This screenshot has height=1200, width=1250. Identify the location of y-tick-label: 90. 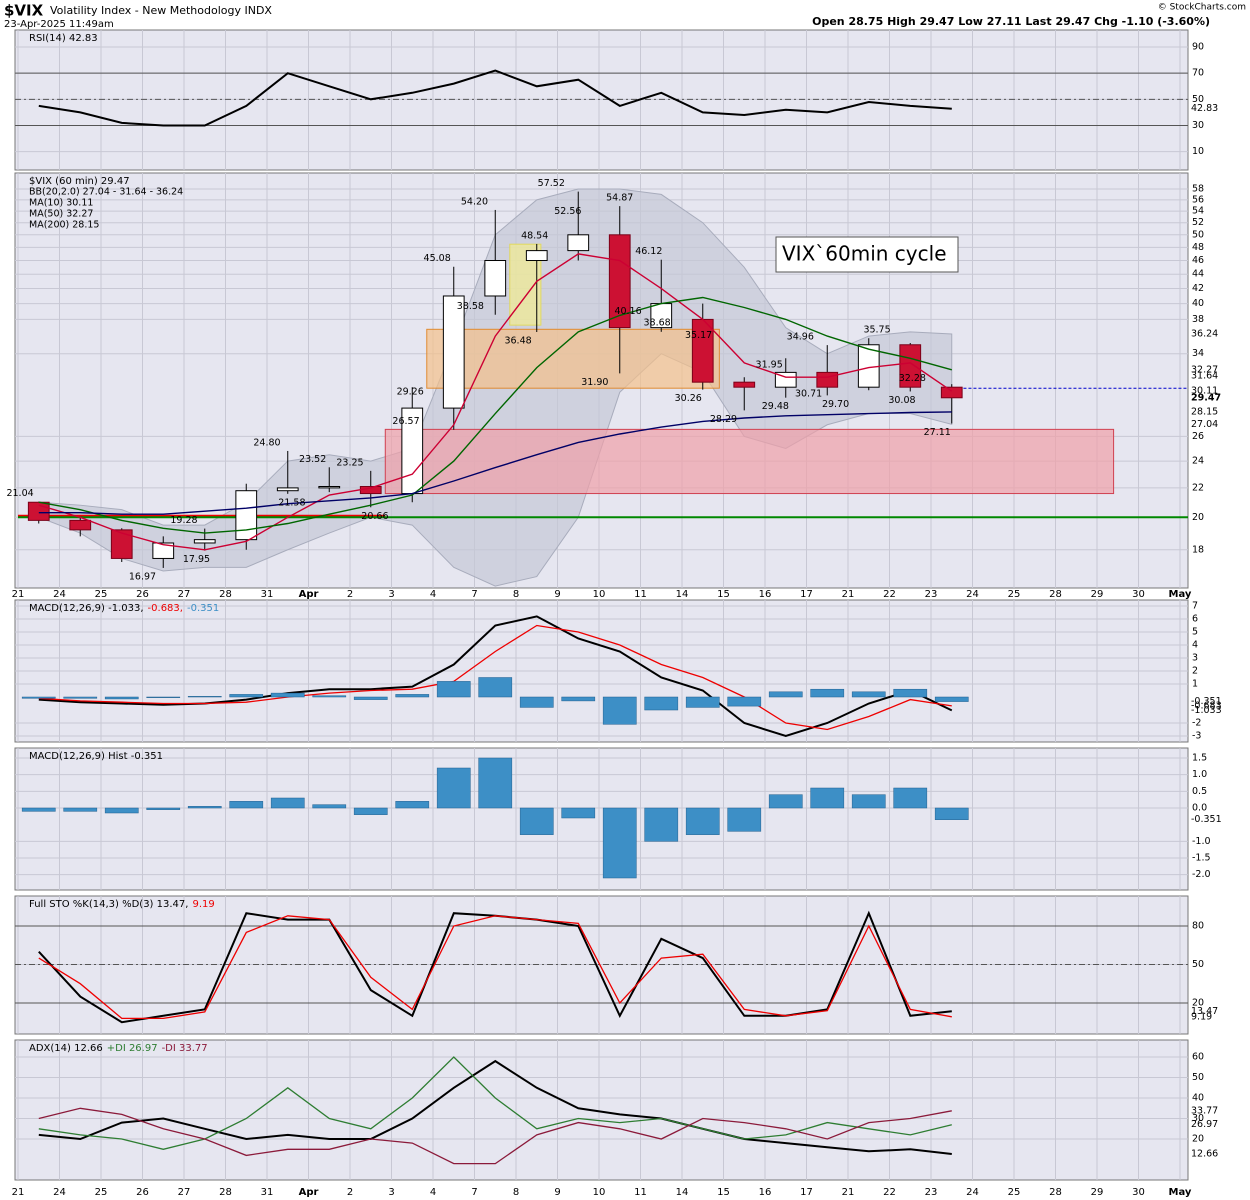
(1198, 47).